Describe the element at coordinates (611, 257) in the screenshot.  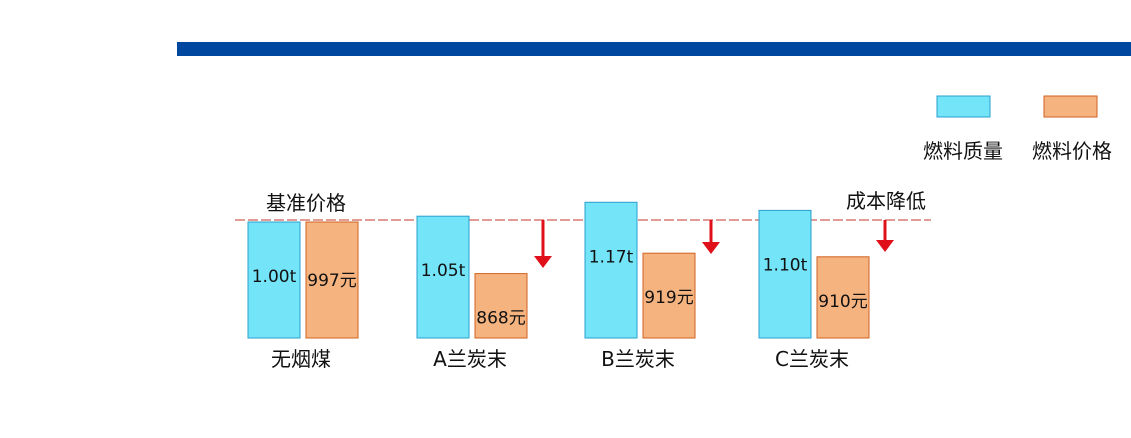
I see `bar-quality-label-2: 1.17t` at that location.